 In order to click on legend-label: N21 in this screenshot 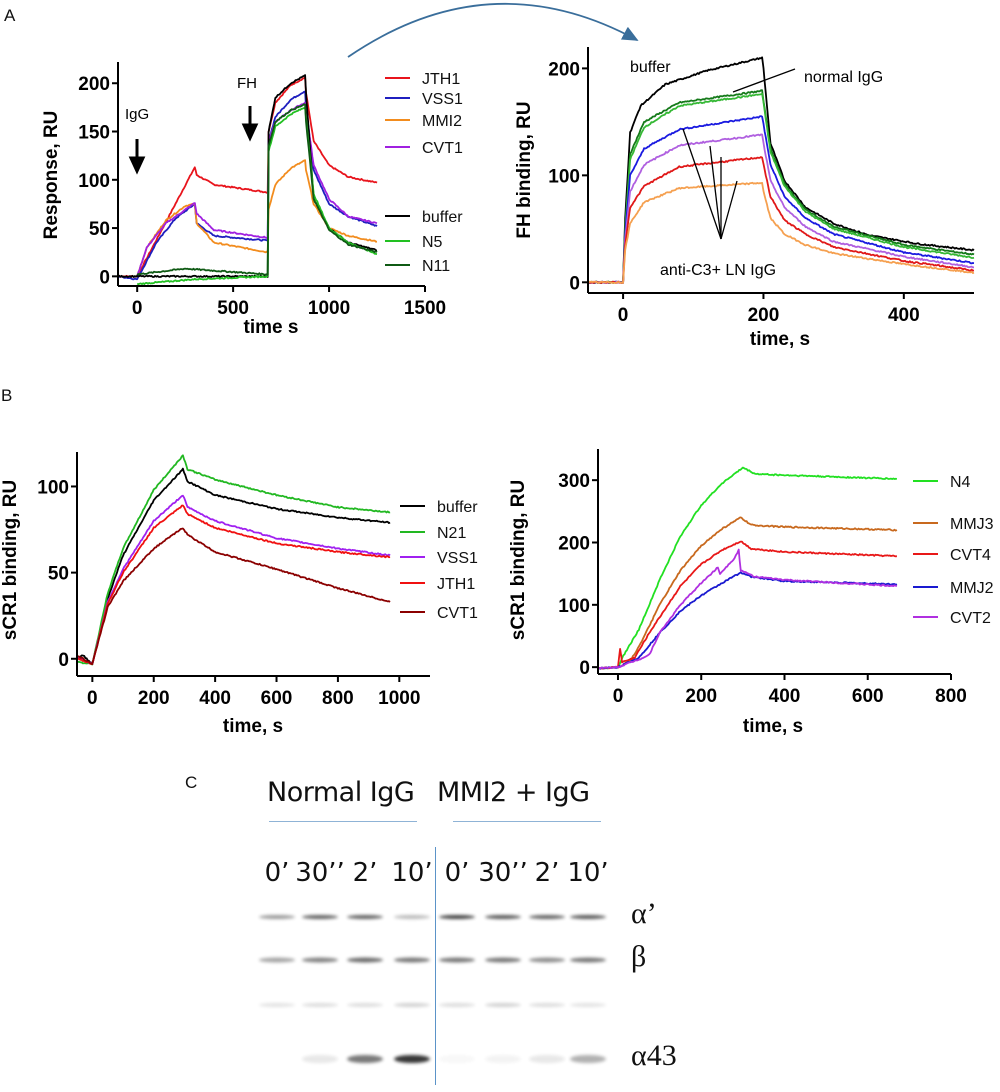, I will do `click(451, 533)`.